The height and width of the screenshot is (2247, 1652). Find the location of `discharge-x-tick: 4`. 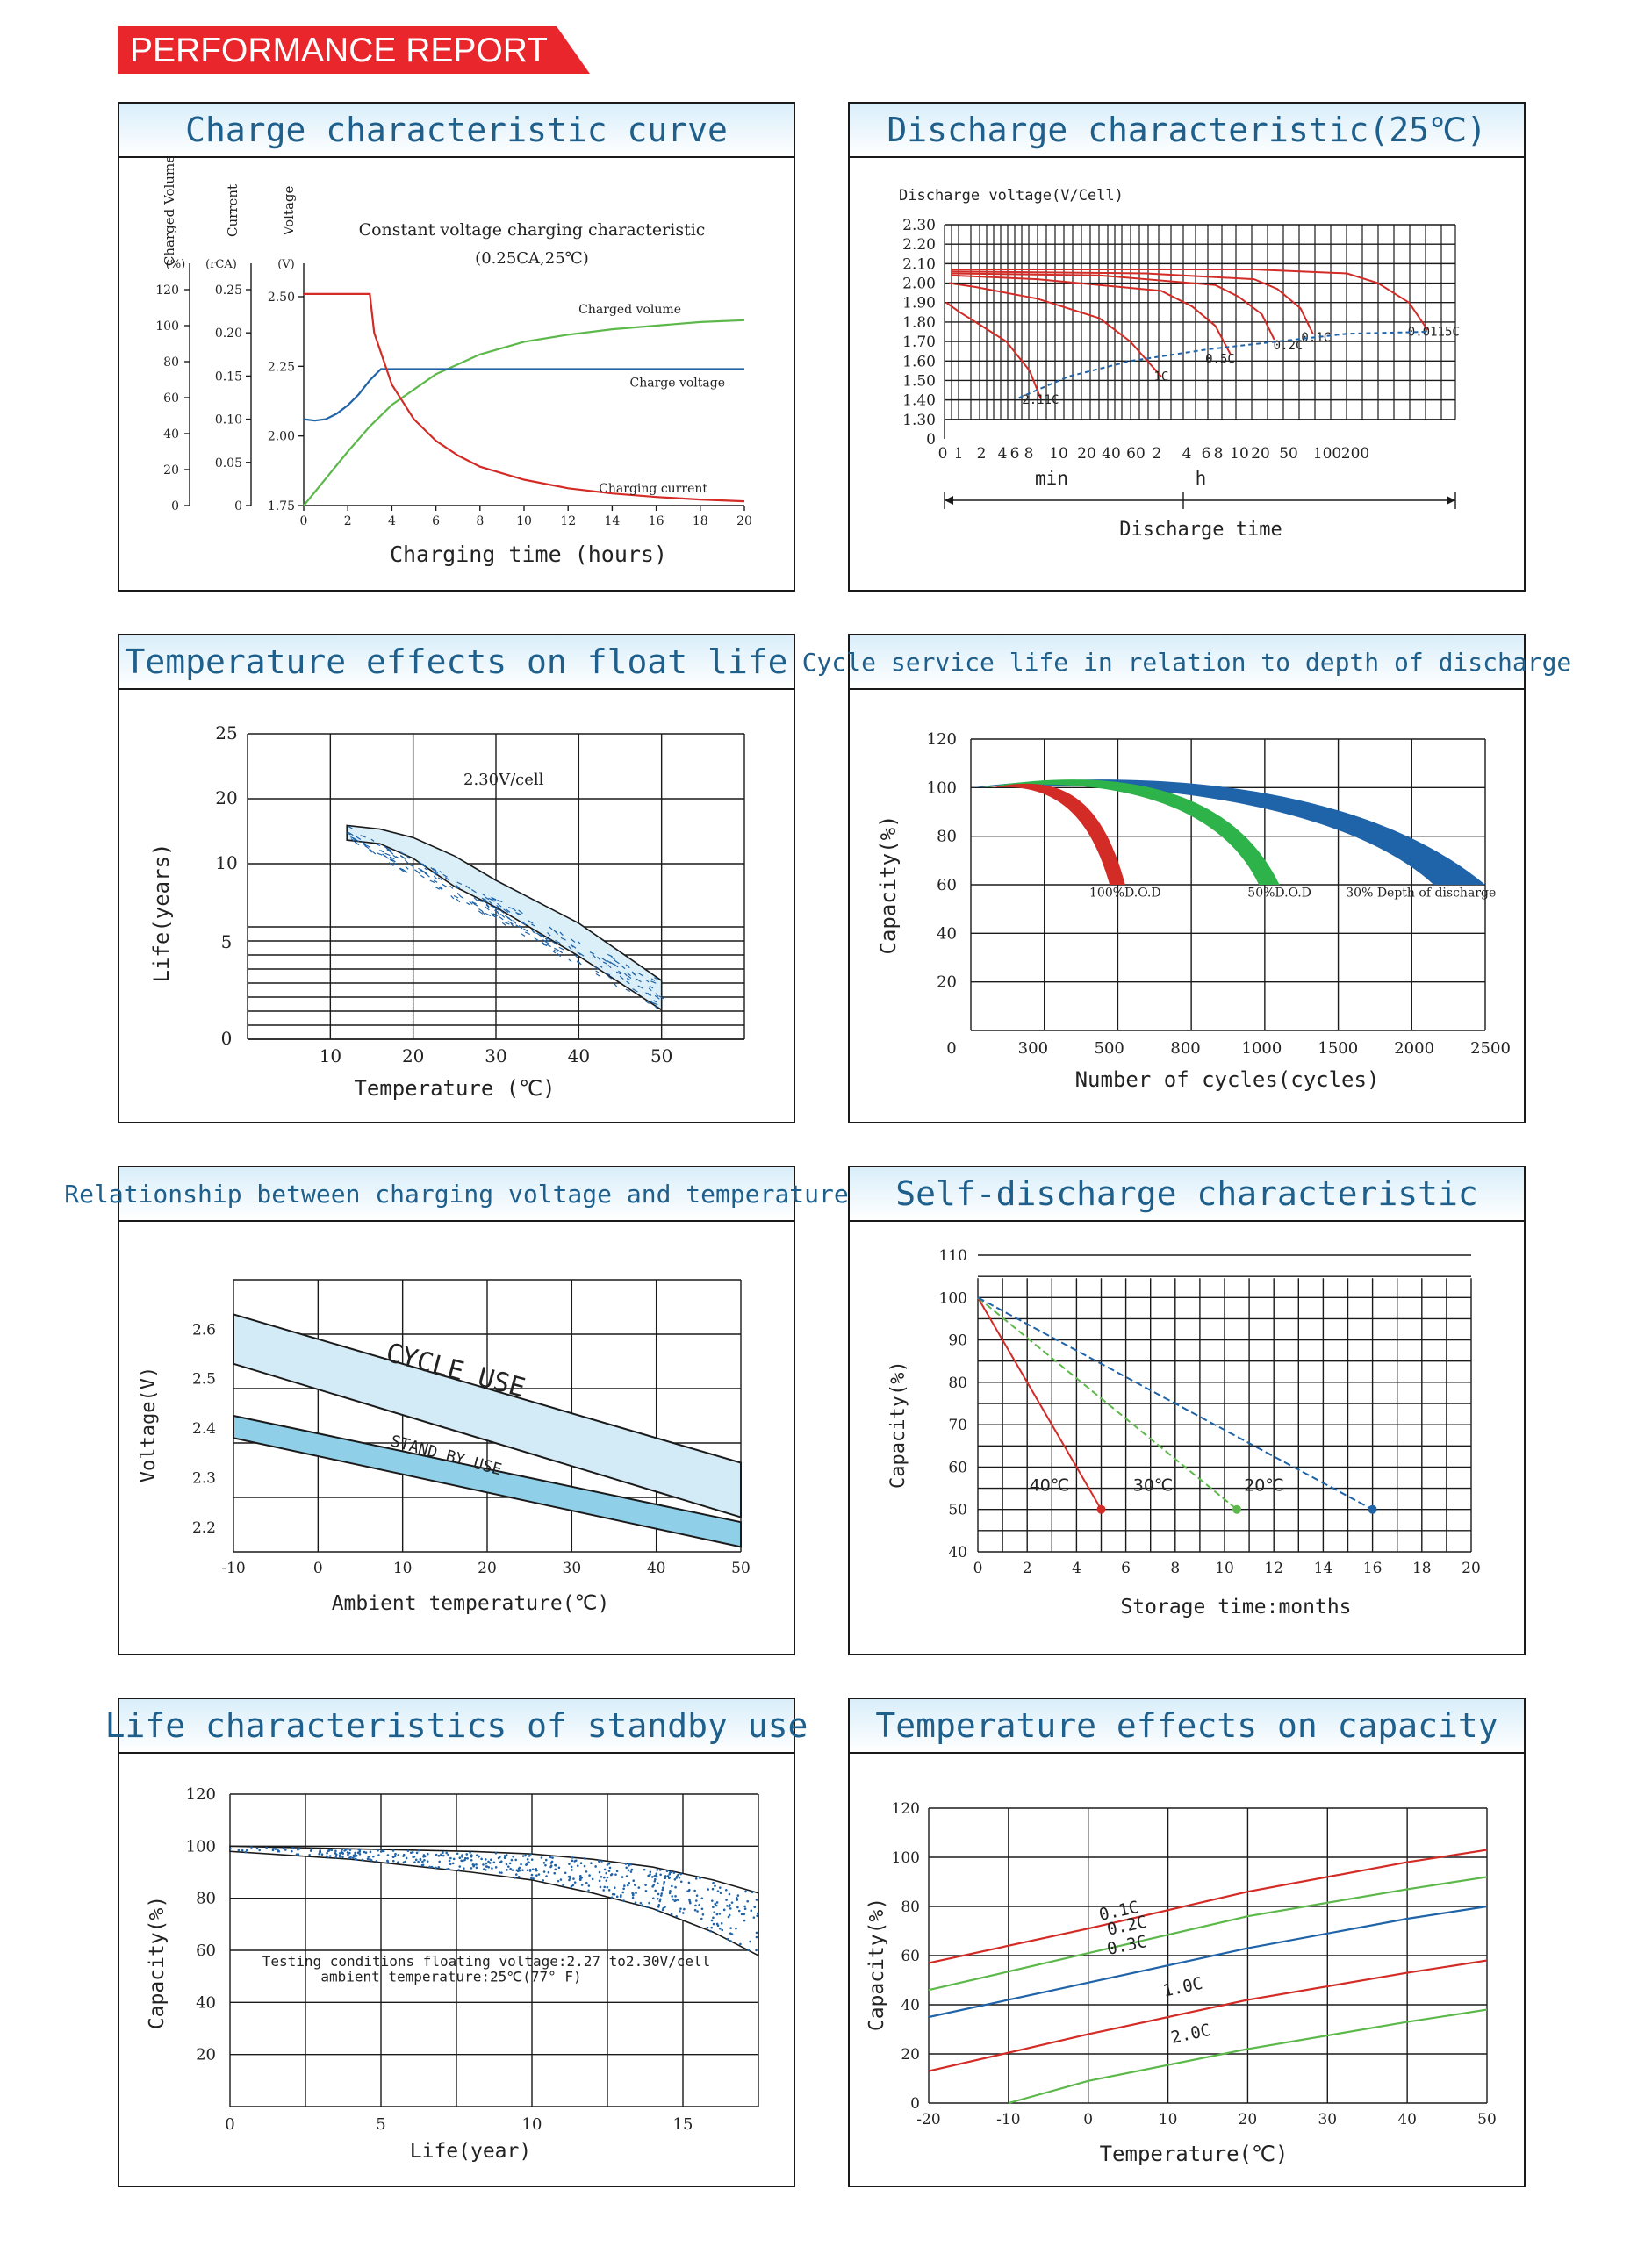

discharge-x-tick: 4 is located at coordinates (1003, 454).